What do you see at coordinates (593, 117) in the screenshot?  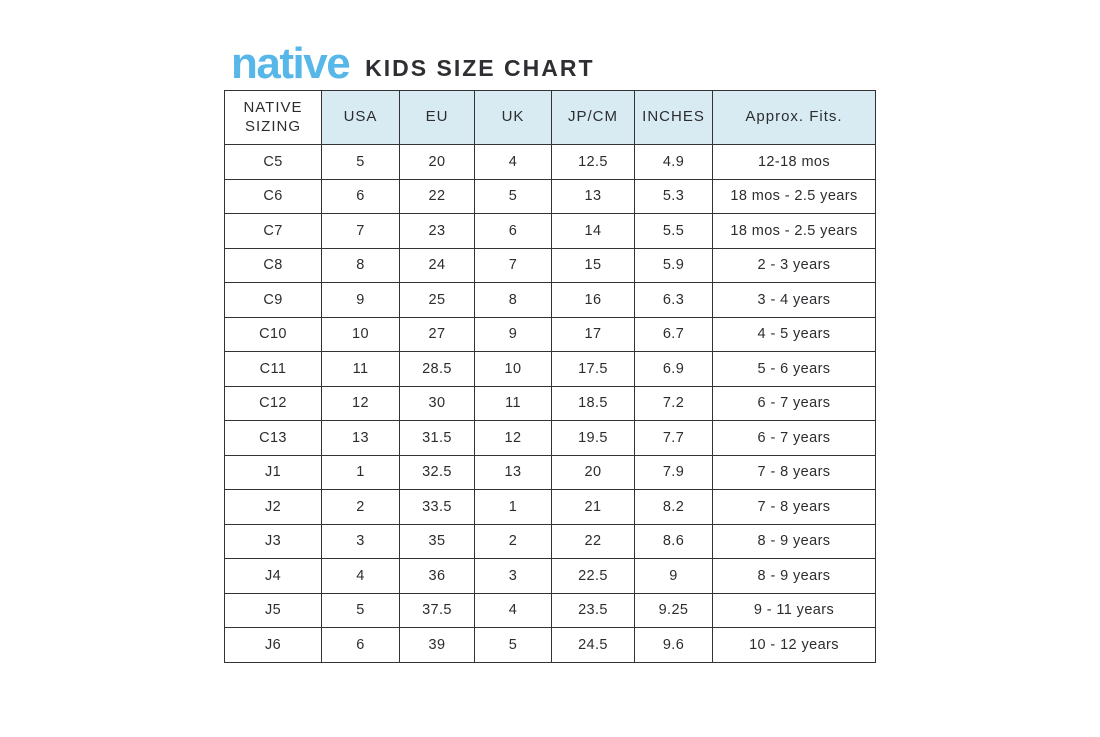 I see `column-header-jp-cm: JP/CM` at bounding box center [593, 117].